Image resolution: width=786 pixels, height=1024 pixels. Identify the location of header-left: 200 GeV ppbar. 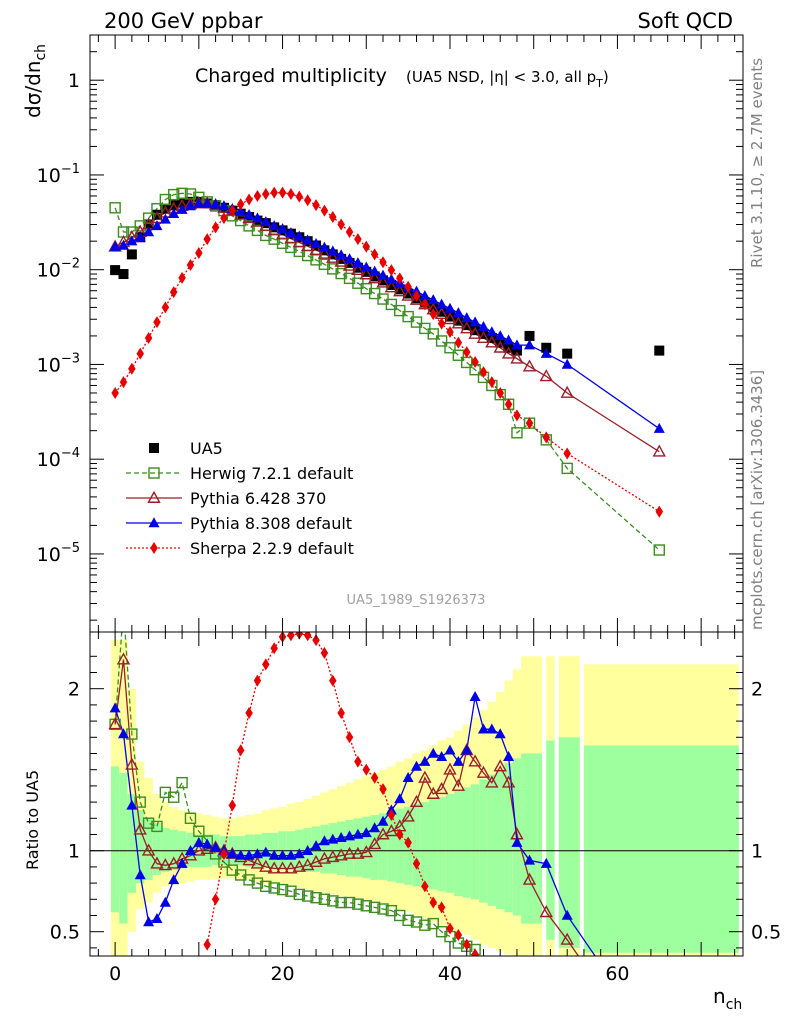
(183, 21).